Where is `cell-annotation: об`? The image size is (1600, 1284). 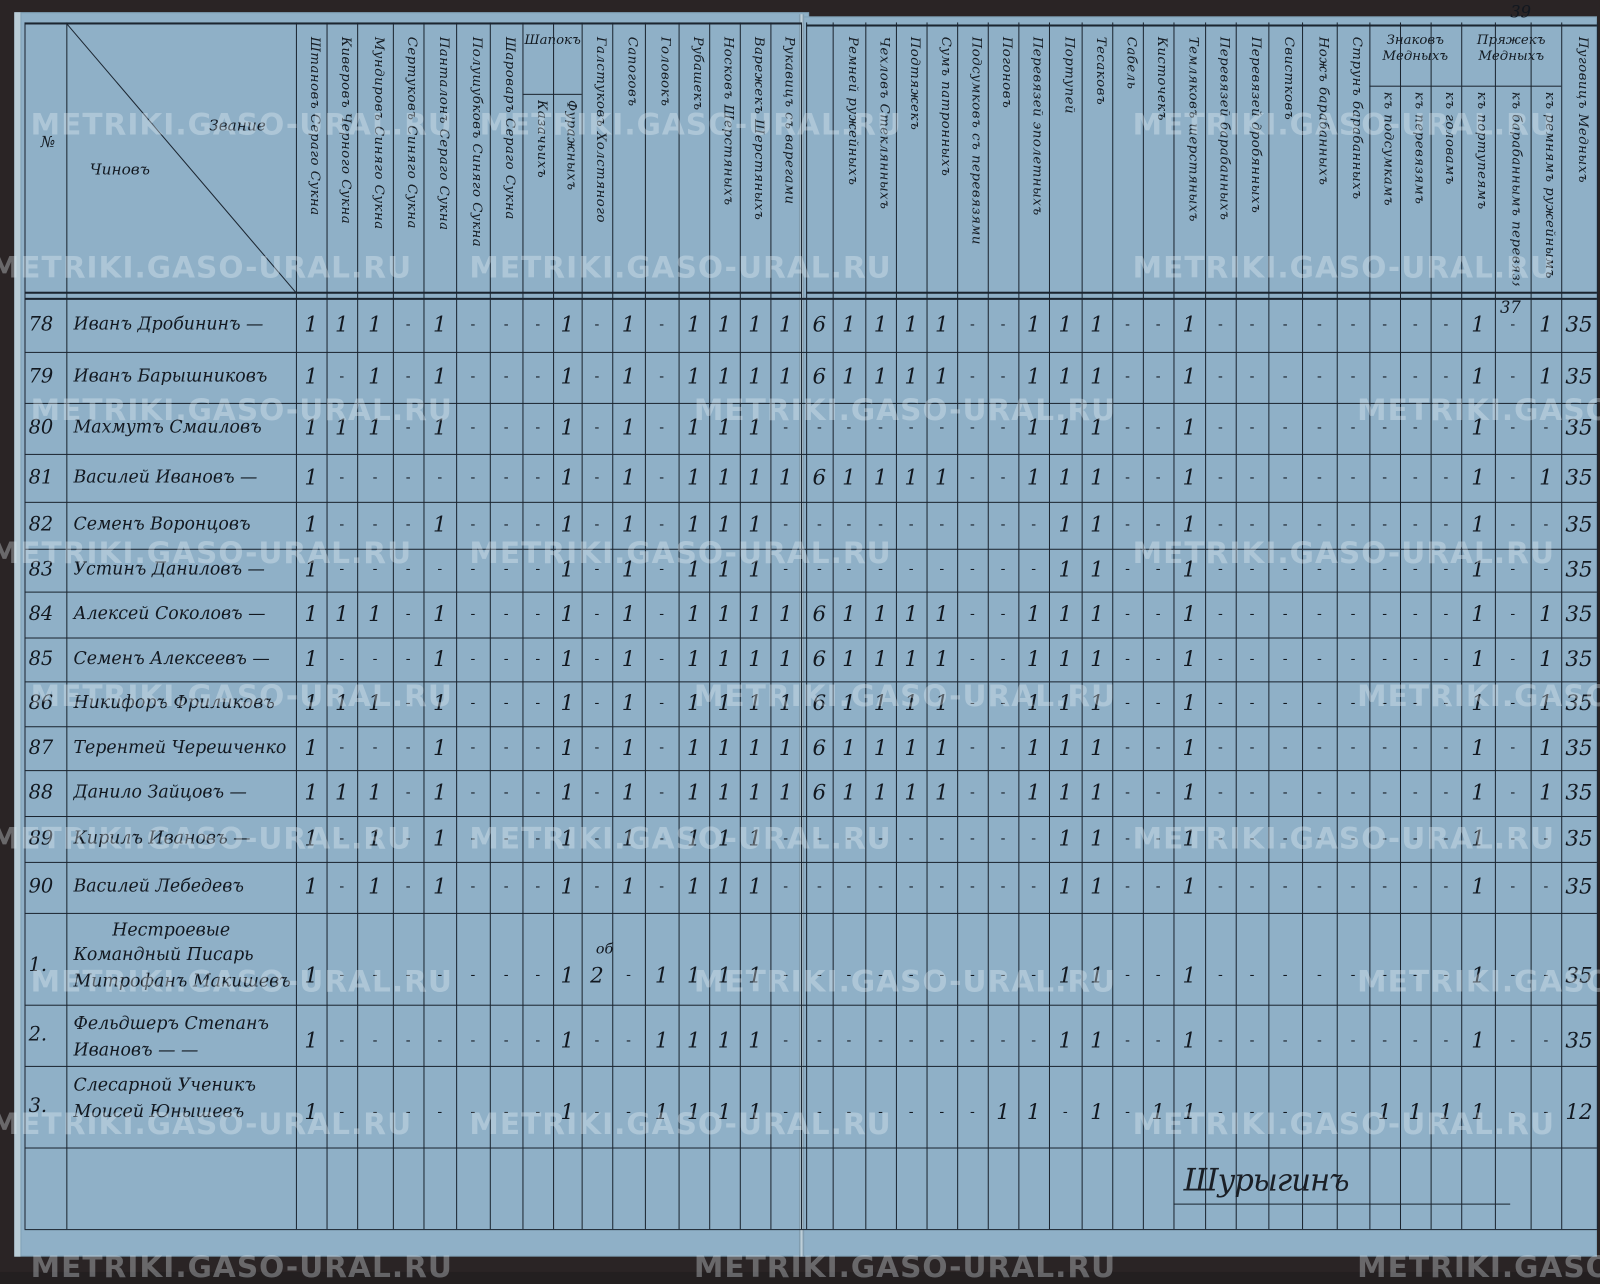
cell-annotation: об is located at coordinates (604, 949).